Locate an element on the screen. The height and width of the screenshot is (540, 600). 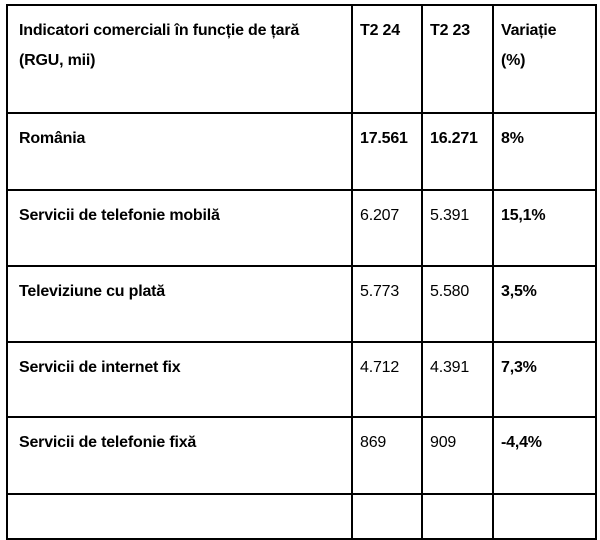
header-variation-line2: (%) is located at coordinates (513, 60).